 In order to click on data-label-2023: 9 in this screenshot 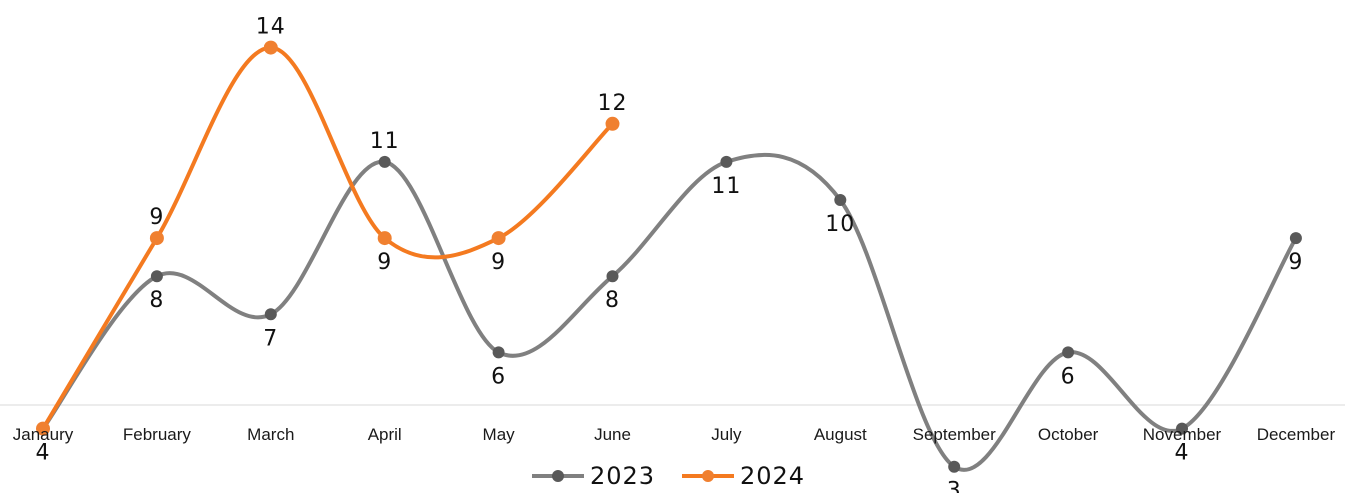, I will do `click(1295, 262)`.